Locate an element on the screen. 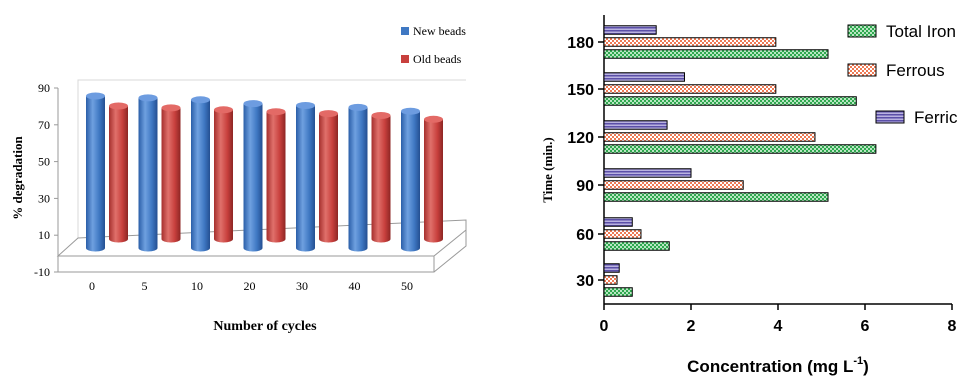 The height and width of the screenshot is (381, 972). y-tick-label: -10 is located at coordinates (42, 272).